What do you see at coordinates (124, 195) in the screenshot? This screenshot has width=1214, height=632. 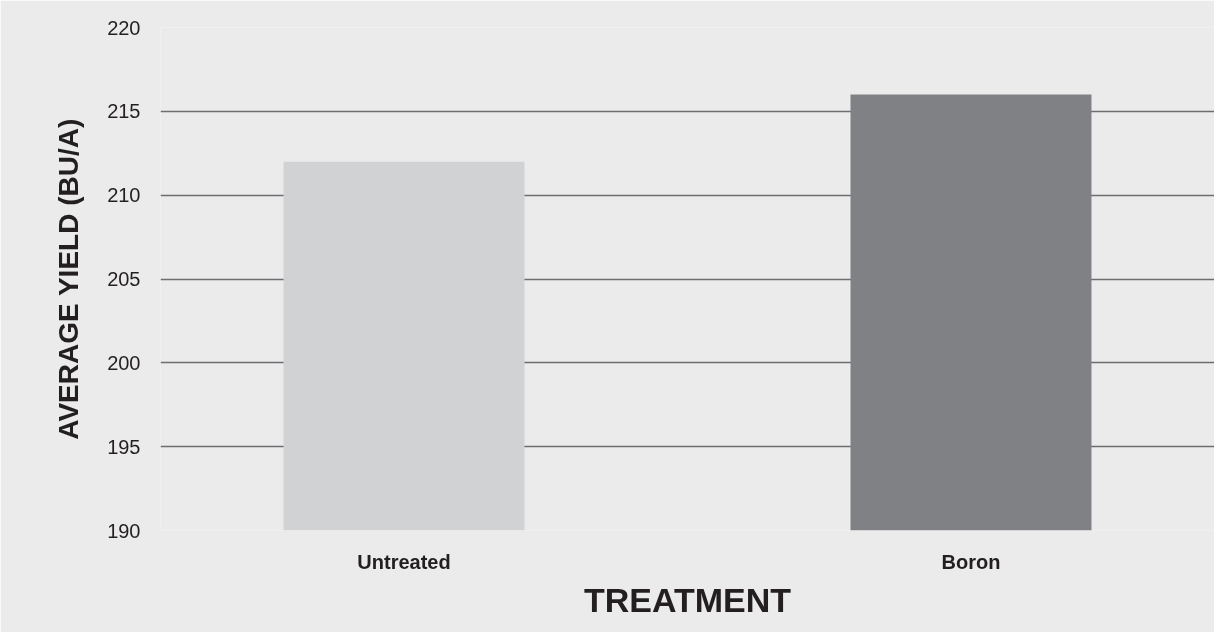 I see `y-tick-label: 210` at bounding box center [124, 195].